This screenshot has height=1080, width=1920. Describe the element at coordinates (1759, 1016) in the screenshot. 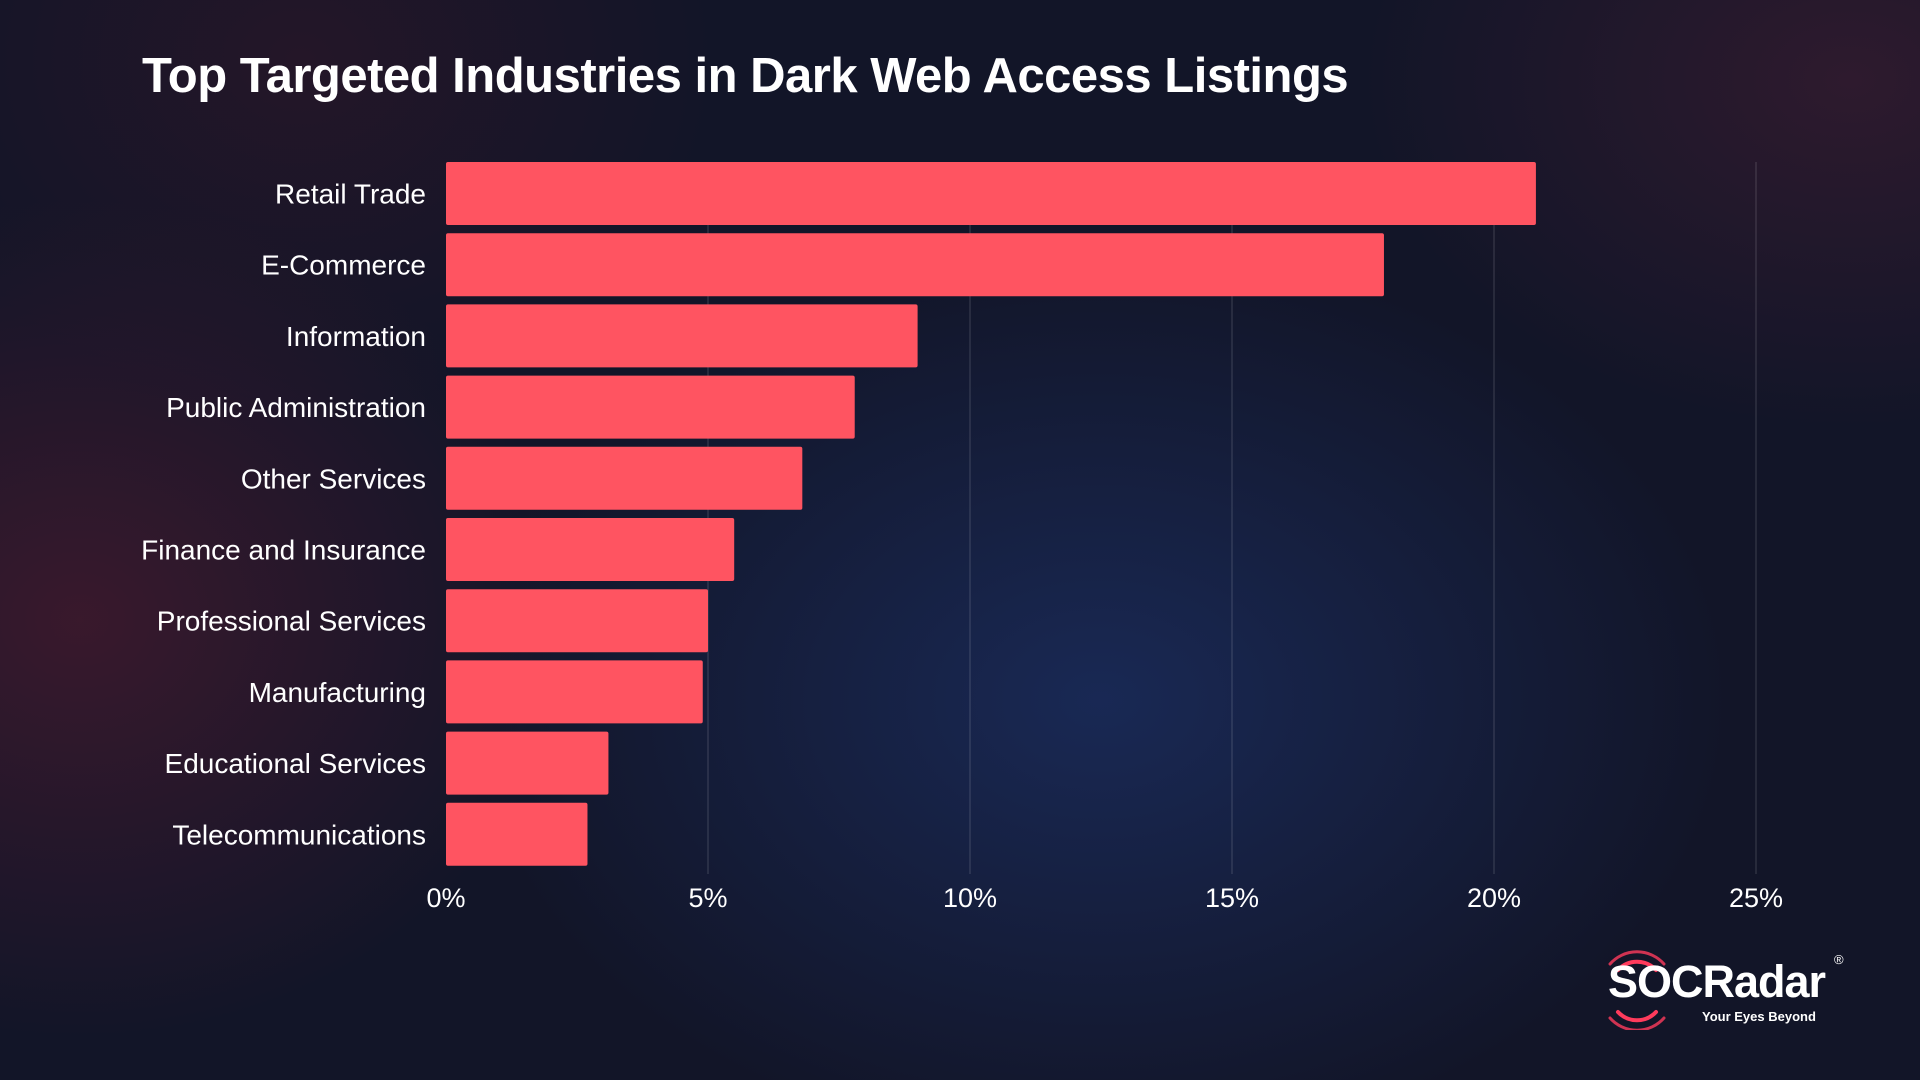

I see `brand-tagline: Your Eyes Beyond` at that location.